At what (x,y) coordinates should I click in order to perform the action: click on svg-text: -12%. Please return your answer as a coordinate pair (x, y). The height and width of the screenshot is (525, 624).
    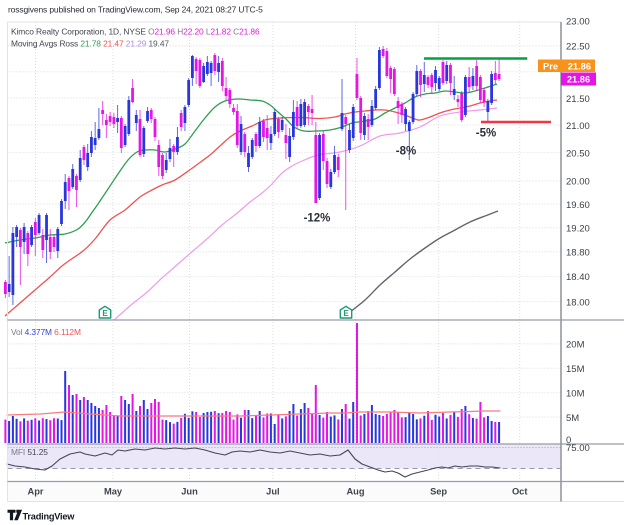
    Looking at the image, I should click on (317, 219).